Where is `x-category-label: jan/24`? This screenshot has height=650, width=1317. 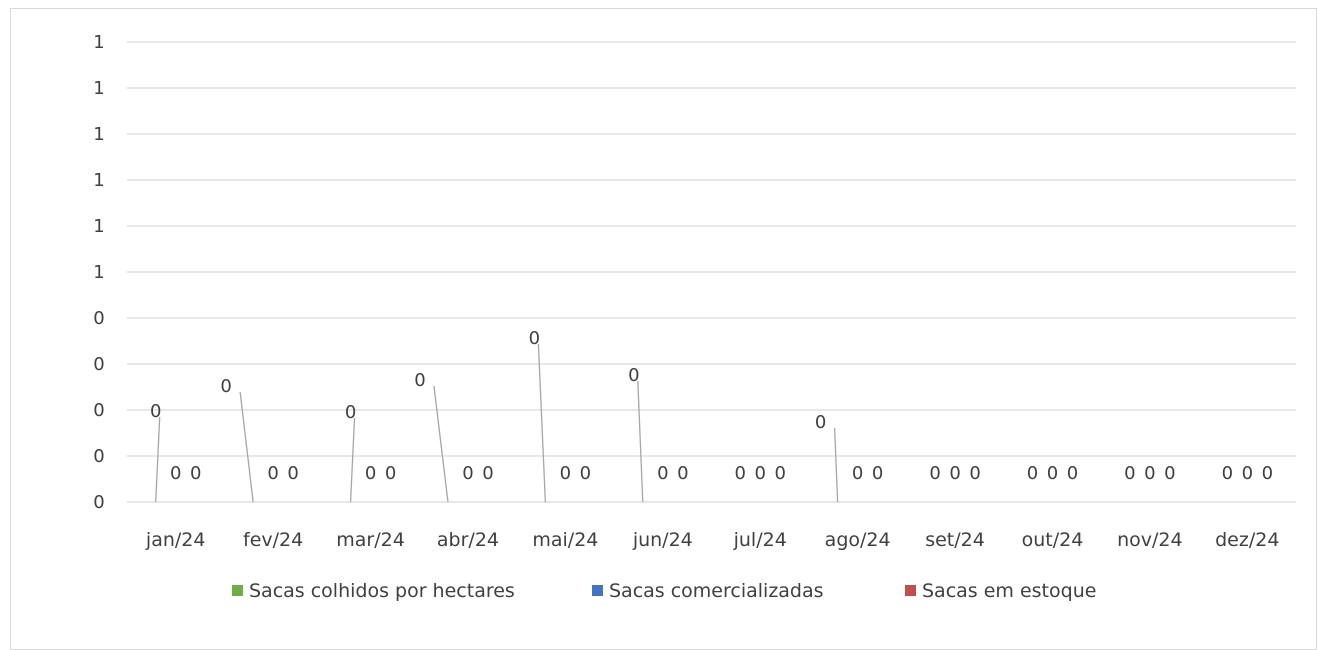 x-category-label: jan/24 is located at coordinates (175, 540).